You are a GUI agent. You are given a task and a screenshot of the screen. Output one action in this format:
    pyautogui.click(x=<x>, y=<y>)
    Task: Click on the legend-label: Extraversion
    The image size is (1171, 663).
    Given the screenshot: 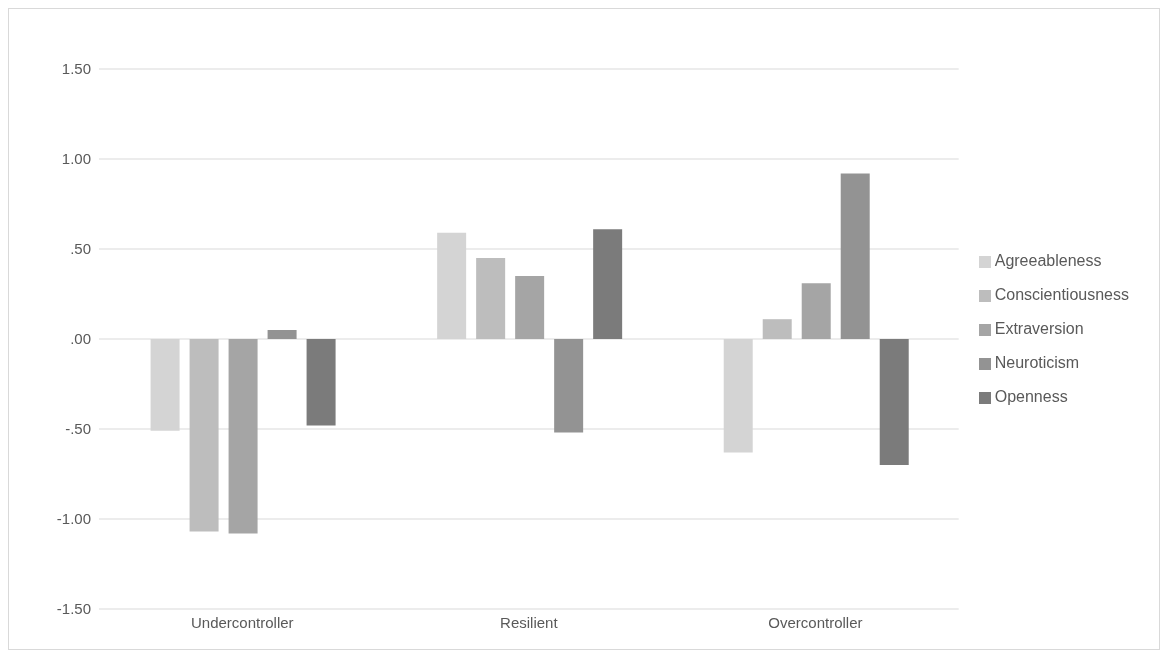 What is the action you would take?
    pyautogui.click(x=1039, y=328)
    